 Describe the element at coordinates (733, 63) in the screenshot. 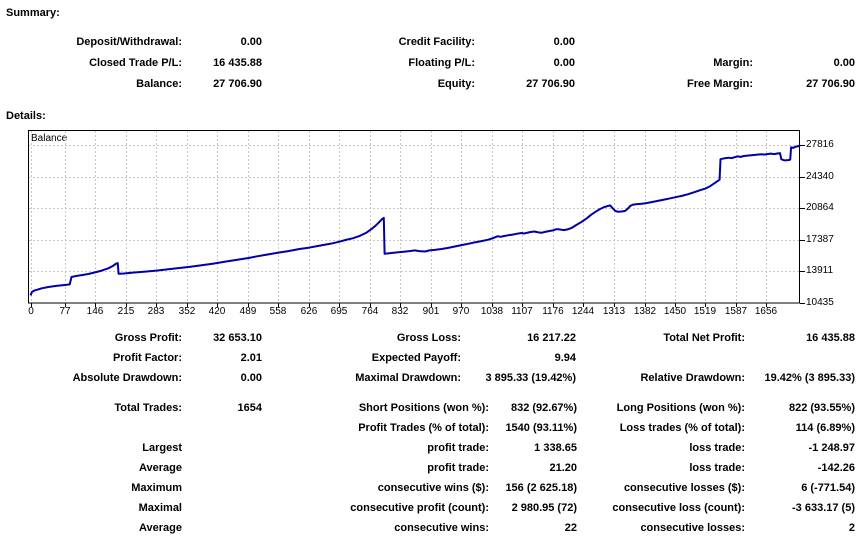

I see `stat-label: Margin:` at that location.